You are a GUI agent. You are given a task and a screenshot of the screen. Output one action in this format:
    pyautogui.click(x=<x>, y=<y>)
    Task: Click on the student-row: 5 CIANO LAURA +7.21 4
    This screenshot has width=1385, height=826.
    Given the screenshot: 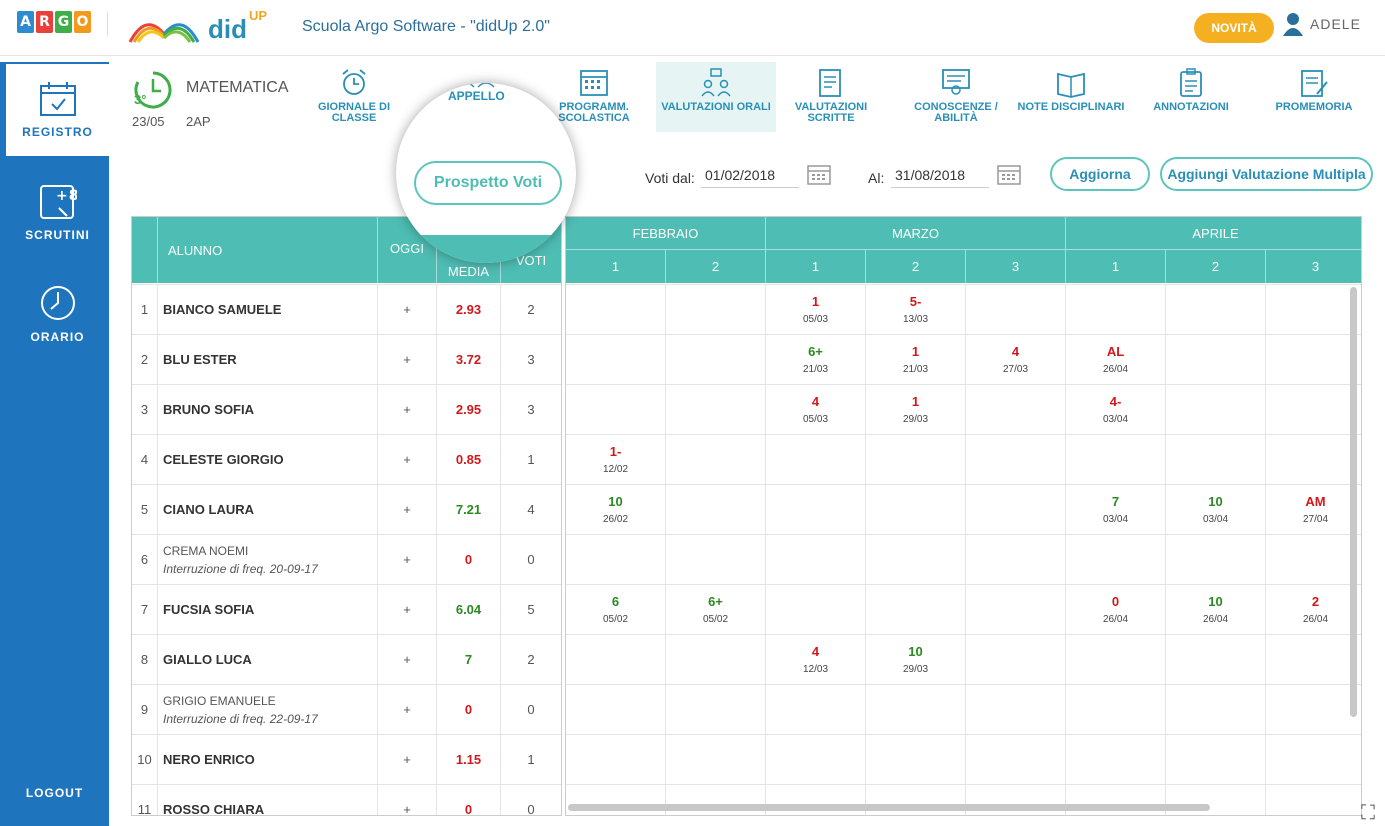 What is the action you would take?
    pyautogui.click(x=346, y=509)
    